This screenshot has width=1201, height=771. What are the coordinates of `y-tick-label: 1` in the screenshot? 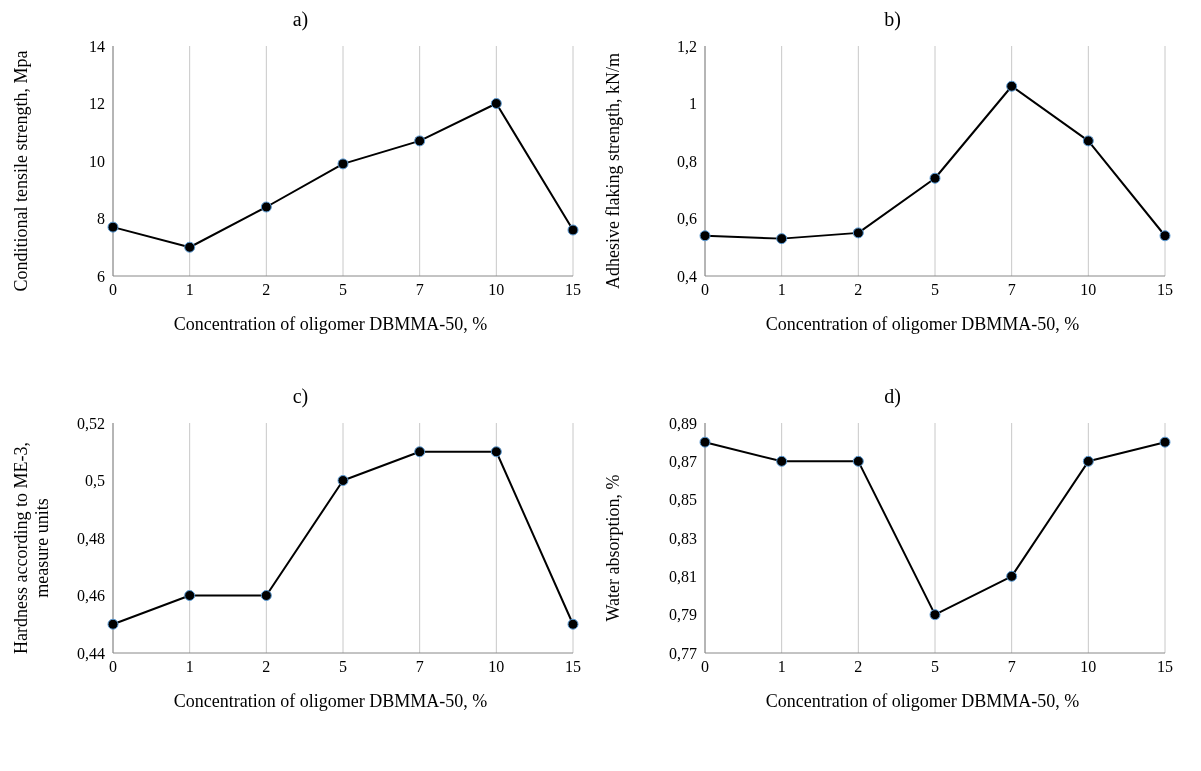 It's located at (693, 104).